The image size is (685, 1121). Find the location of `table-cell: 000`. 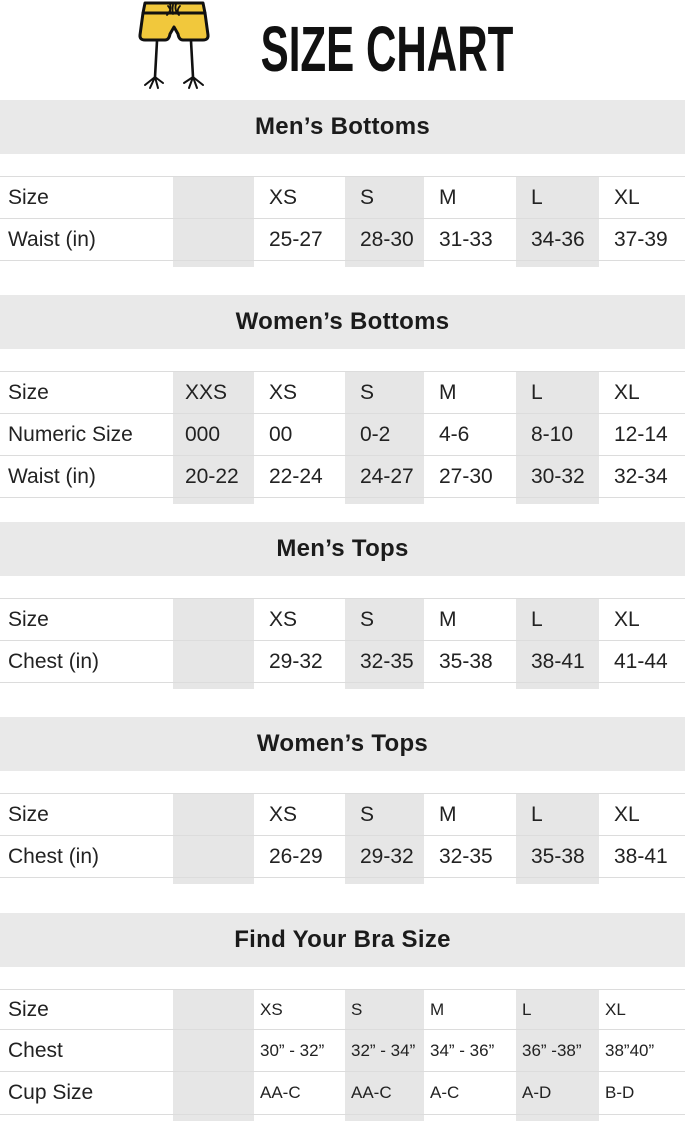

table-cell: 000 is located at coordinates (203, 434).